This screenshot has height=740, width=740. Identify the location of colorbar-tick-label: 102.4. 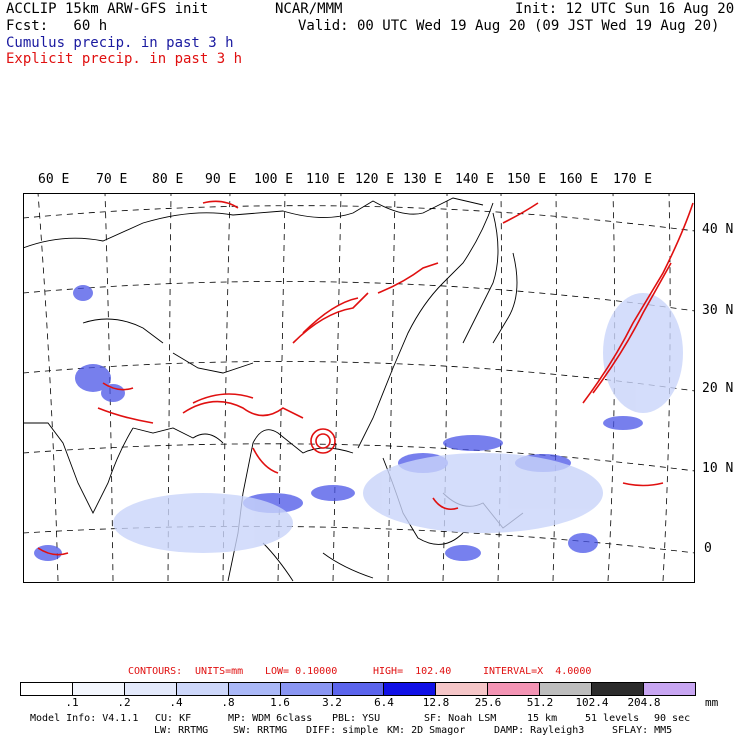
(592, 702).